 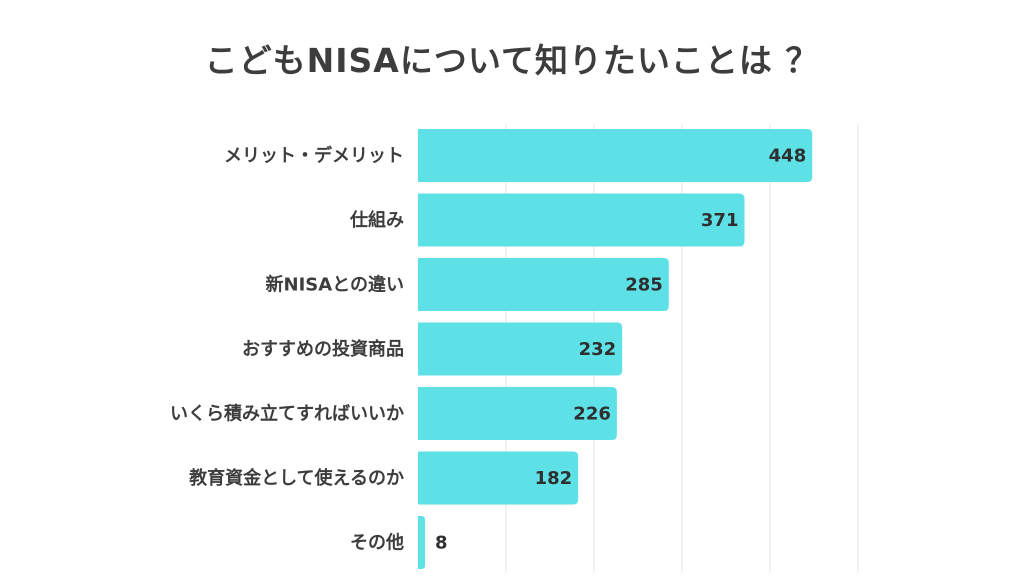 I want to click on category-label: いくら積み立てすればいいか, so click(x=287, y=414).